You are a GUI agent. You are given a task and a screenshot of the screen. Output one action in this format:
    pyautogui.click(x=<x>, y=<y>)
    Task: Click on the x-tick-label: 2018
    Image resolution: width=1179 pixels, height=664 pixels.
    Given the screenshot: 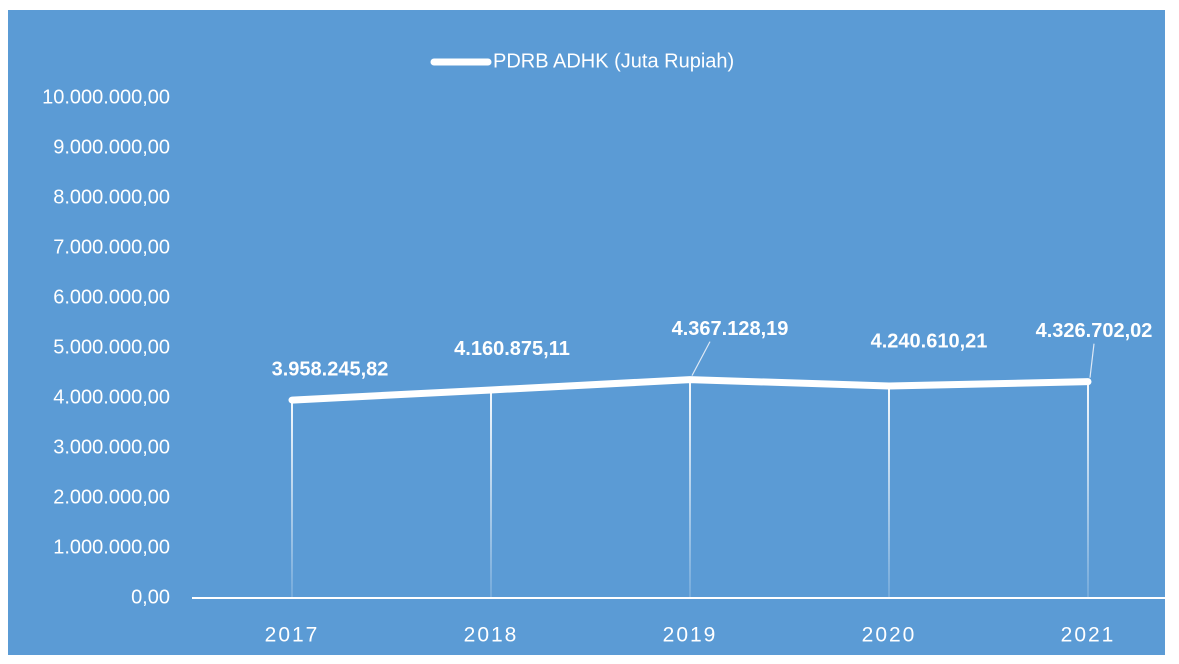 What is the action you would take?
    pyautogui.click(x=491, y=635)
    